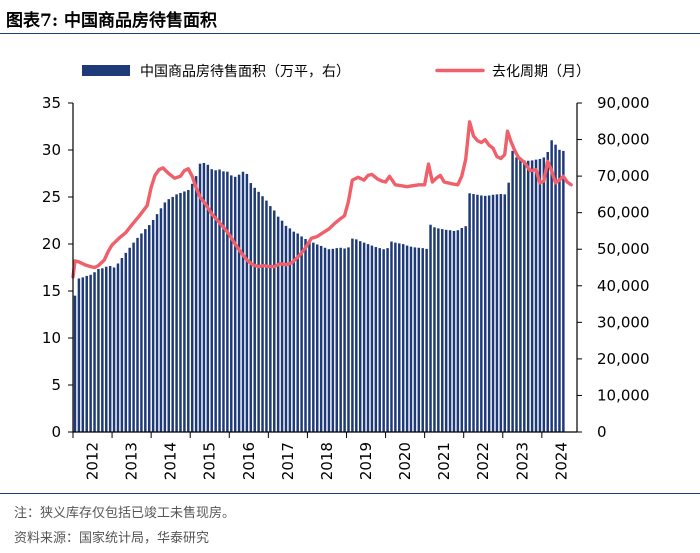 The width and height of the screenshot is (700, 553). I want to click on x-tick-label: 2024, so click(561, 461).